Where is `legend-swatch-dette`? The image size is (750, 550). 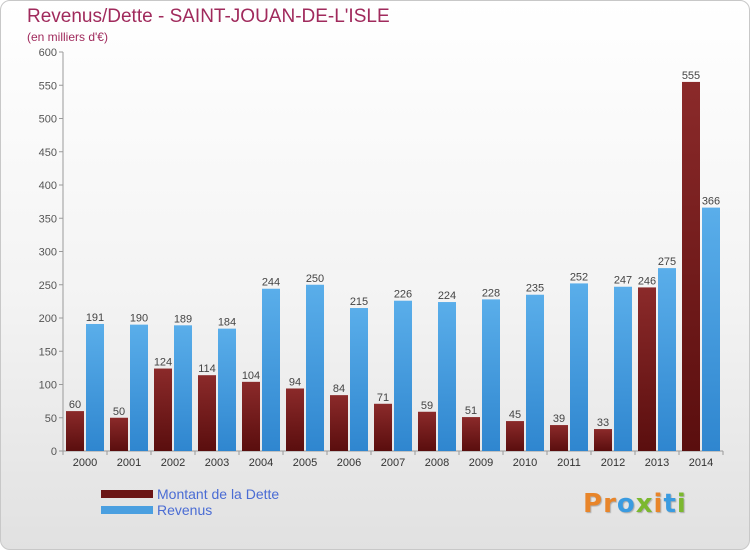
legend-swatch-dette is located at coordinates (127, 494).